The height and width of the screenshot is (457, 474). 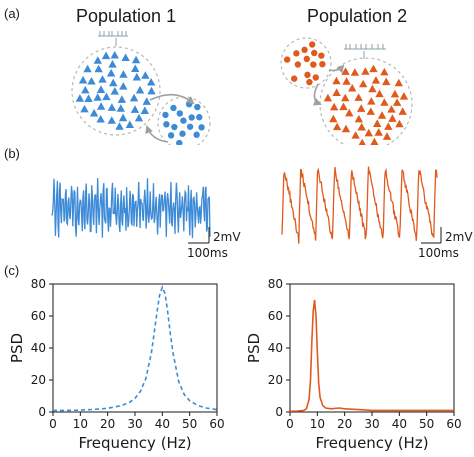 What do you see at coordinates (17, 348) in the screenshot?
I see `y-axis-label: PSD` at bounding box center [17, 348].